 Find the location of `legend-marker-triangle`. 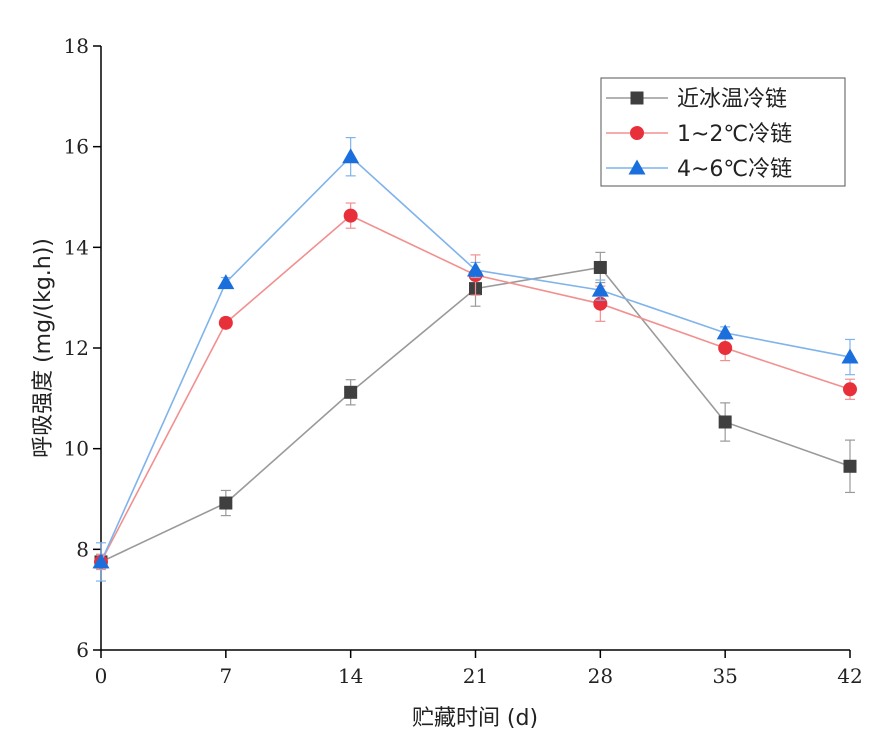

legend-marker-triangle is located at coordinates (637, 167).